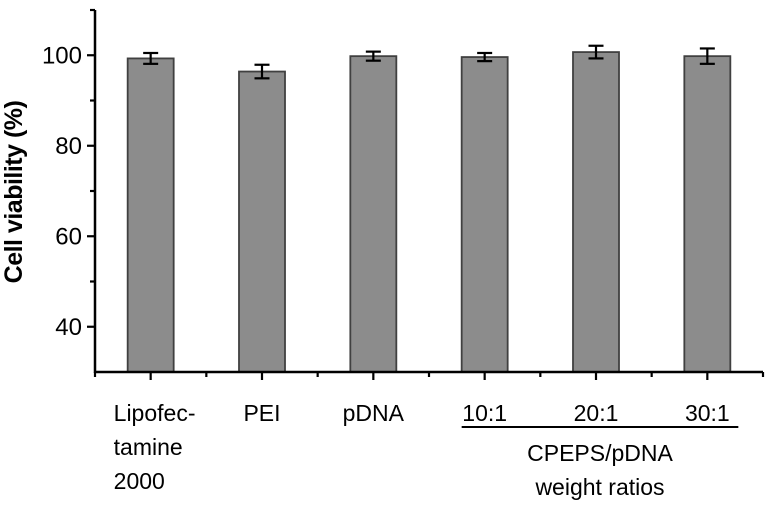  Describe the element at coordinates (484, 413) in the screenshot. I see `category-label-10:1: 10:1` at that location.